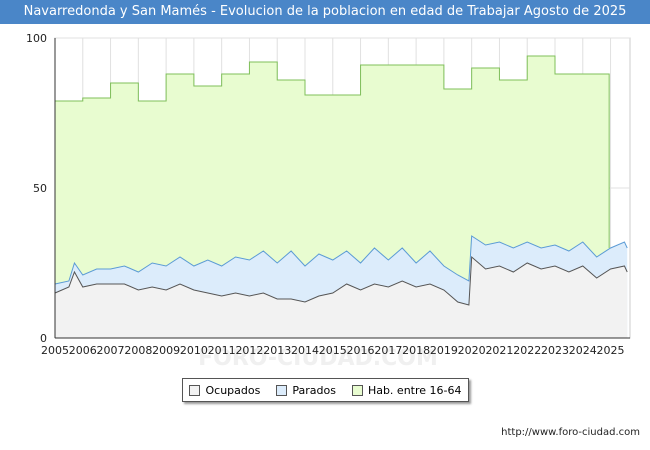 The height and width of the screenshot is (450, 650). Describe the element at coordinates (305, 350) in the screenshot. I see `x-tick-label: 2014` at that location.